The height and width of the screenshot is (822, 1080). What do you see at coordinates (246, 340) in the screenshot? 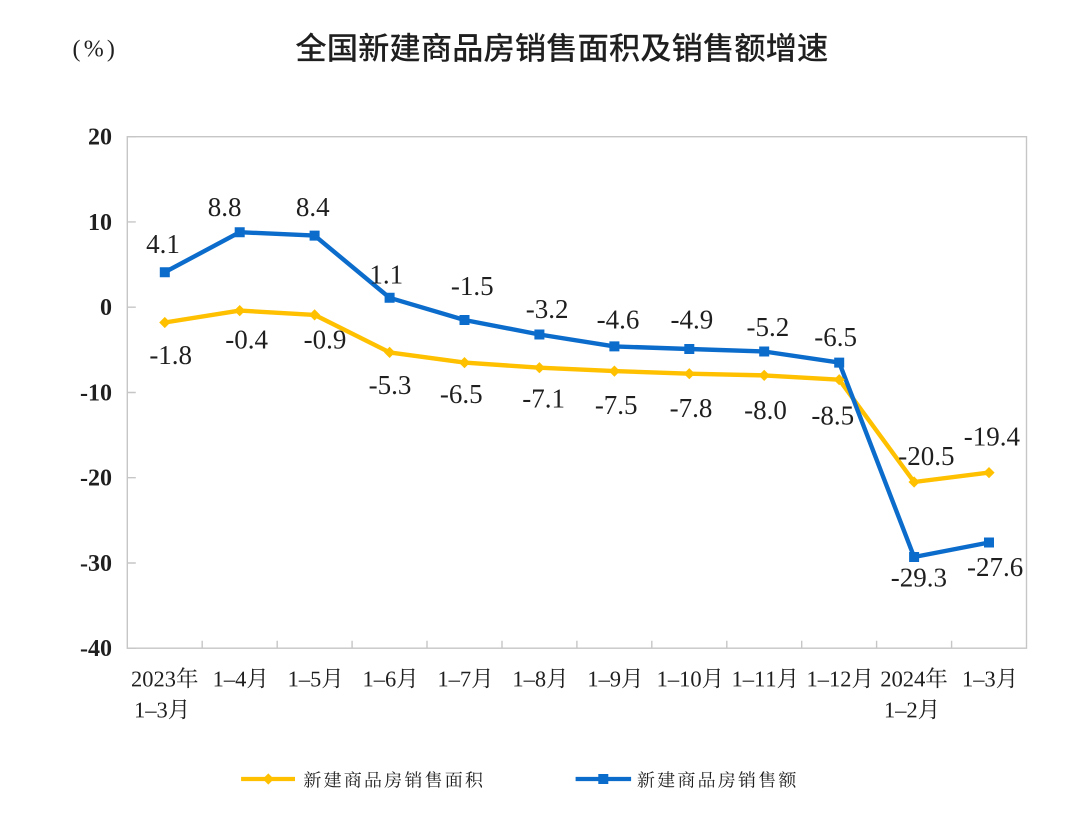
I see `svg-text: -0.4` at bounding box center [246, 340].